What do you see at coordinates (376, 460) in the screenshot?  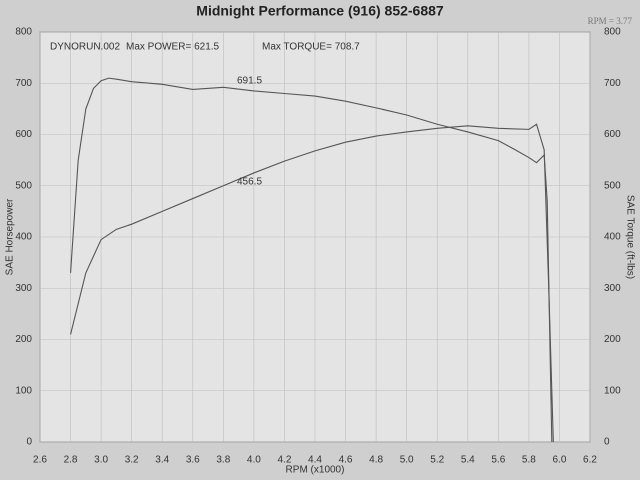 I see `x-tick-label: 4.8` at bounding box center [376, 460].